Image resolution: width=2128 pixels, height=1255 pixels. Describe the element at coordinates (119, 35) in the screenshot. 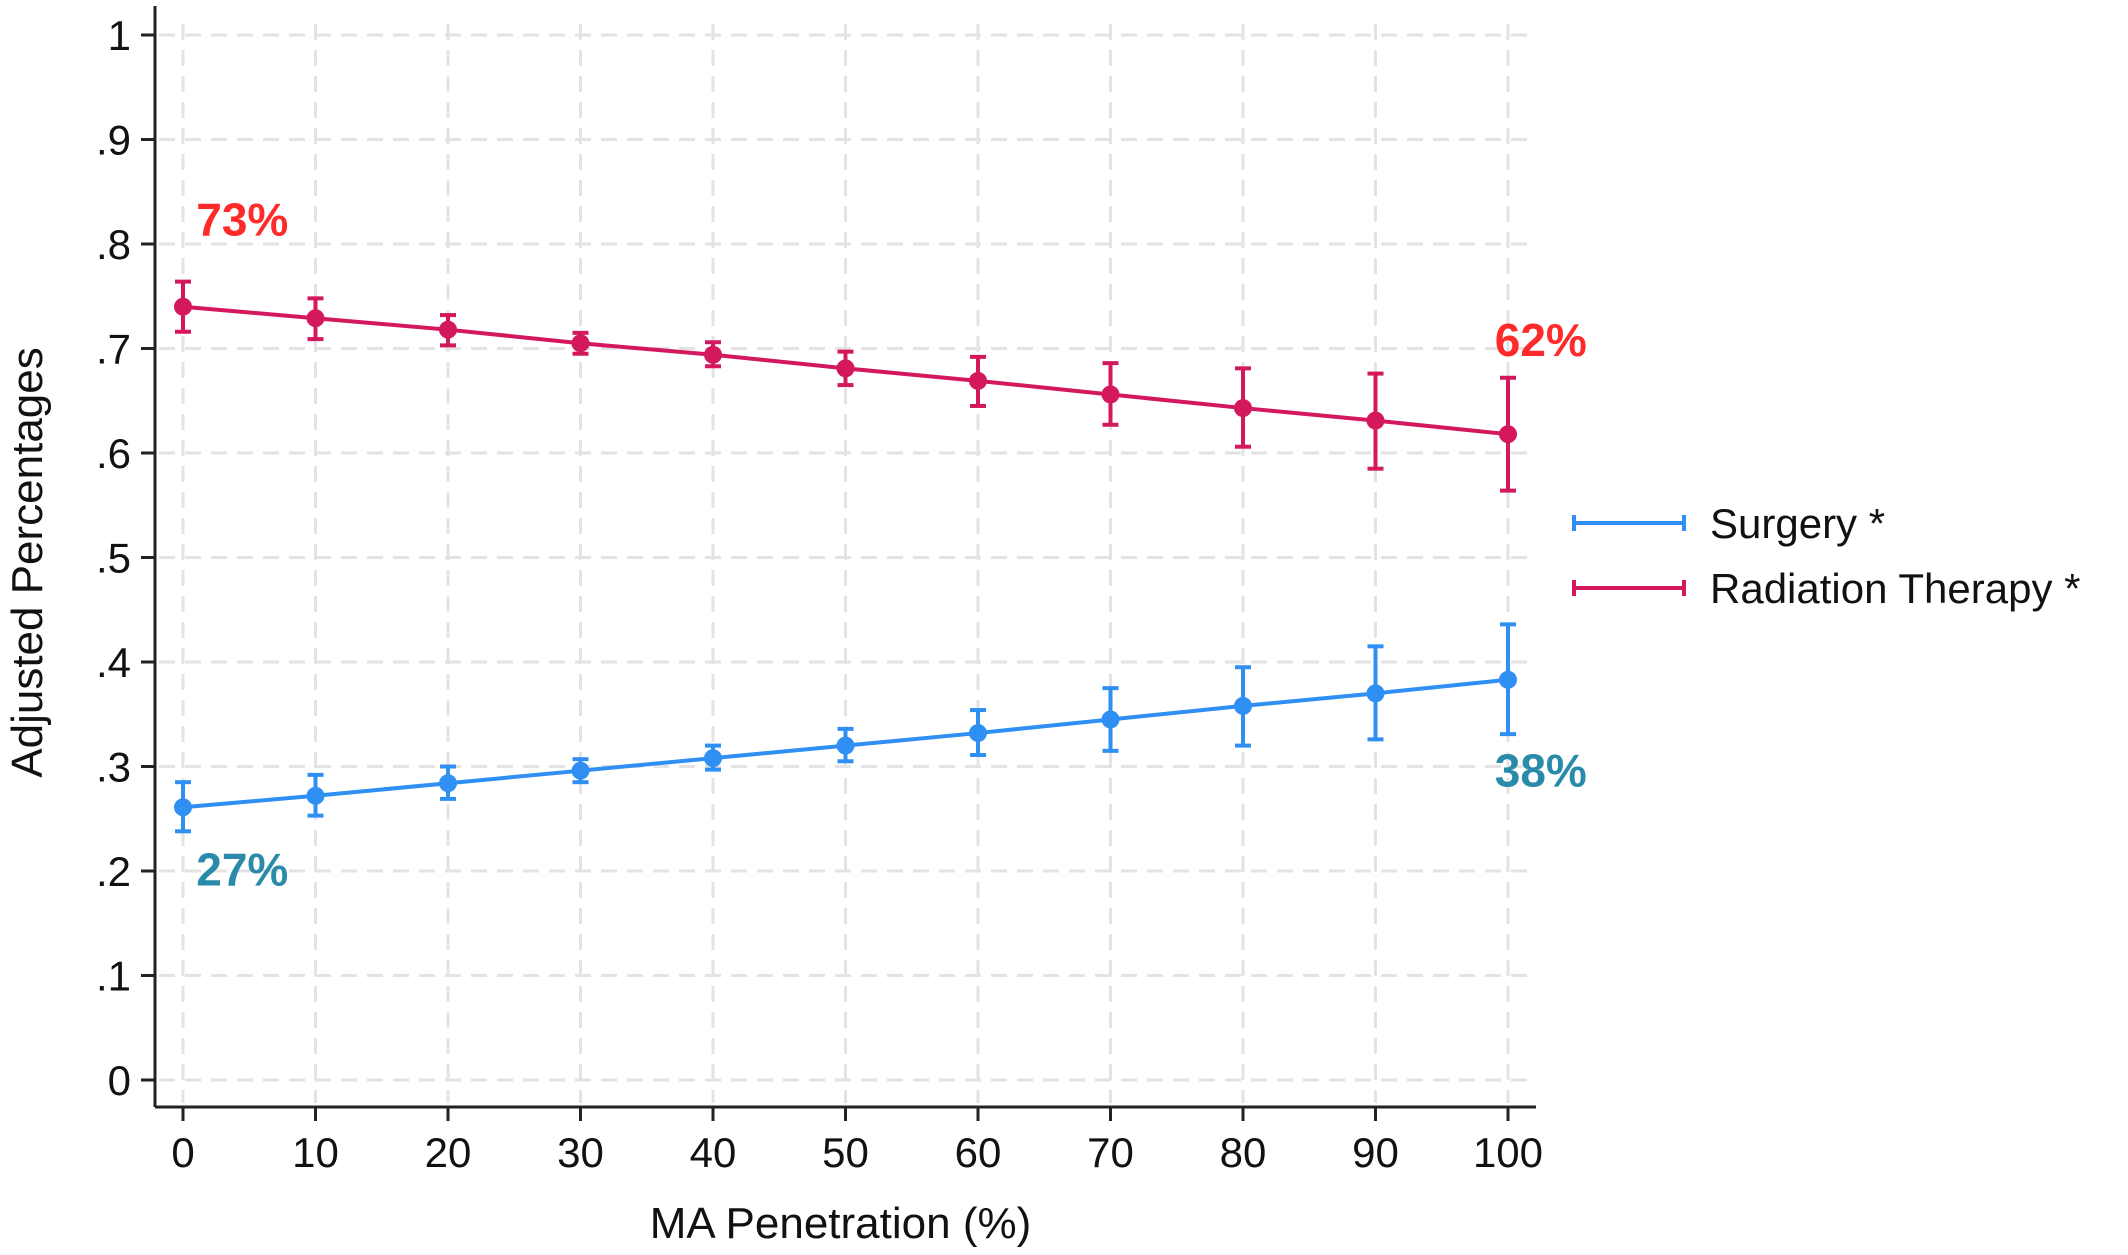

I see `y-tick-label: 1` at that location.